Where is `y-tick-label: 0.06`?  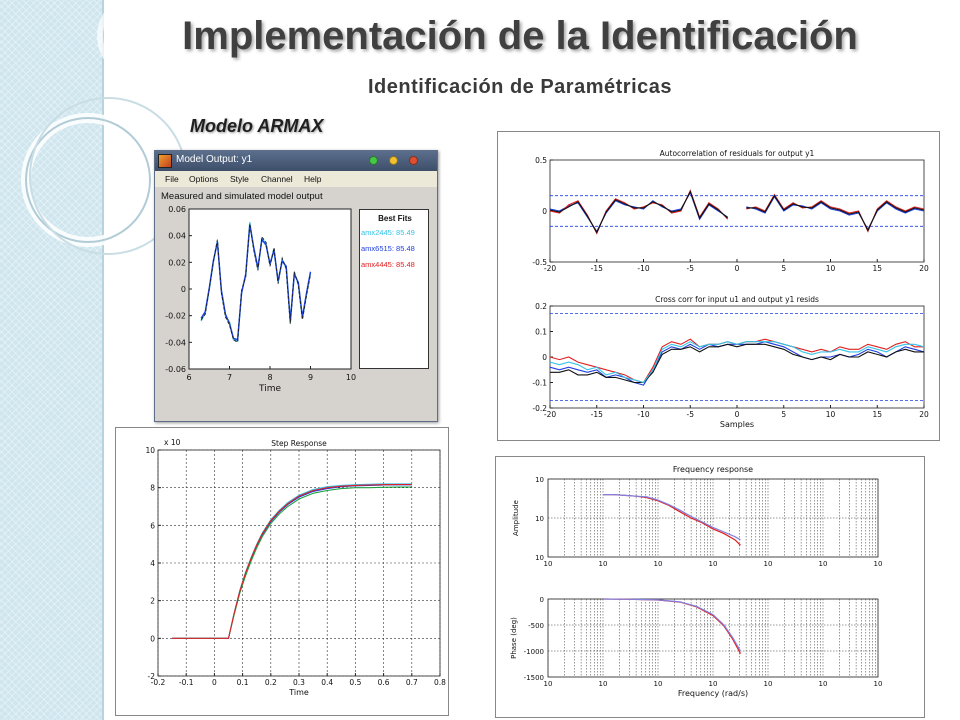
y-tick-label: 0.06 is located at coordinates (177, 209).